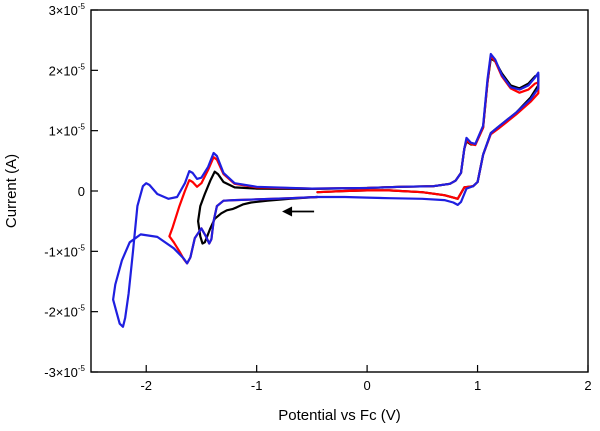 The width and height of the screenshot is (600, 431). I want to click on y-tick-label: 2×10⁻⁵, so click(67, 70).